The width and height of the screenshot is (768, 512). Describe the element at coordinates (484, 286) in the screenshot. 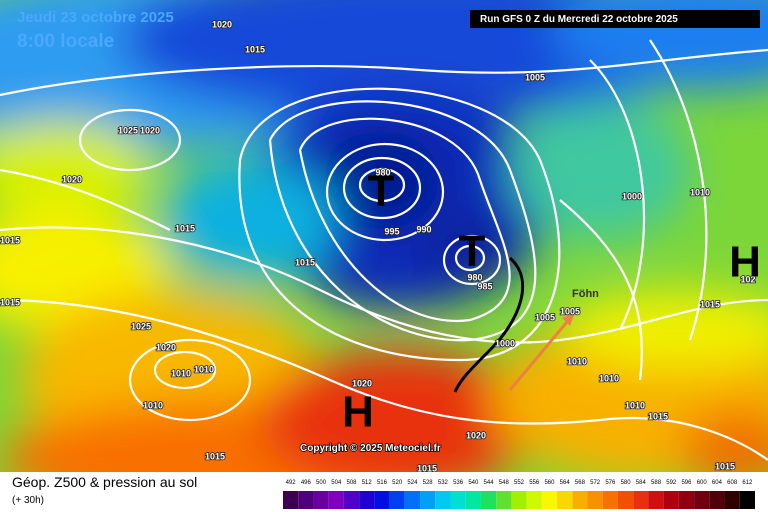

I see `isobar-label: 985` at that location.